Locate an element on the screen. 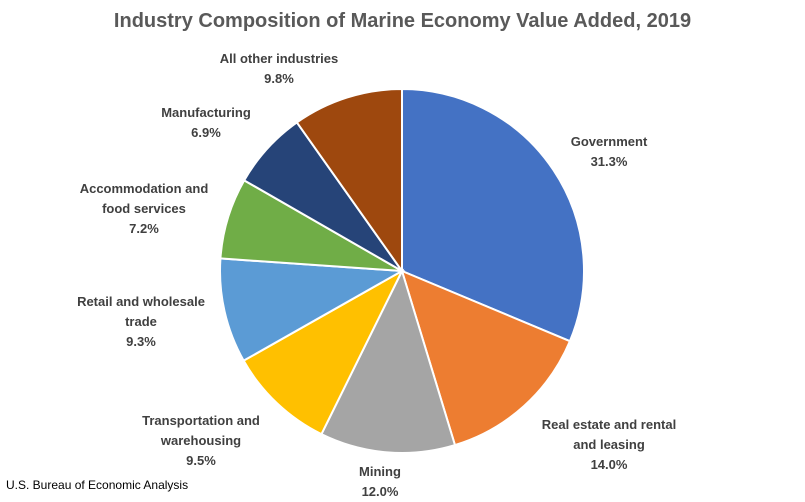  value-label: 14.0% is located at coordinates (609, 464).